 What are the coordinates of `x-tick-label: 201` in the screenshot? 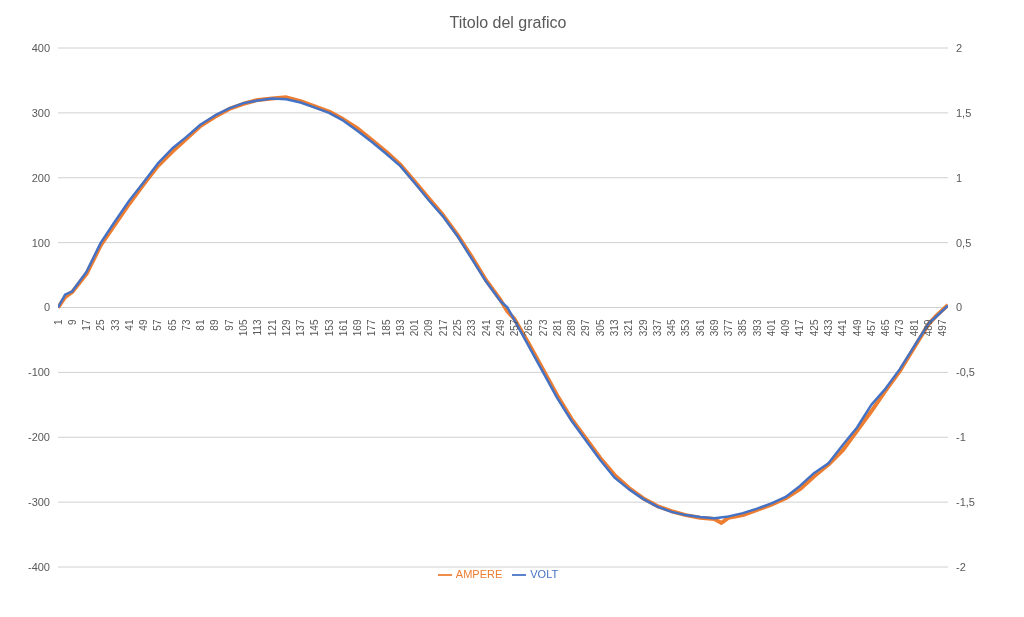 It's located at (415, 328).